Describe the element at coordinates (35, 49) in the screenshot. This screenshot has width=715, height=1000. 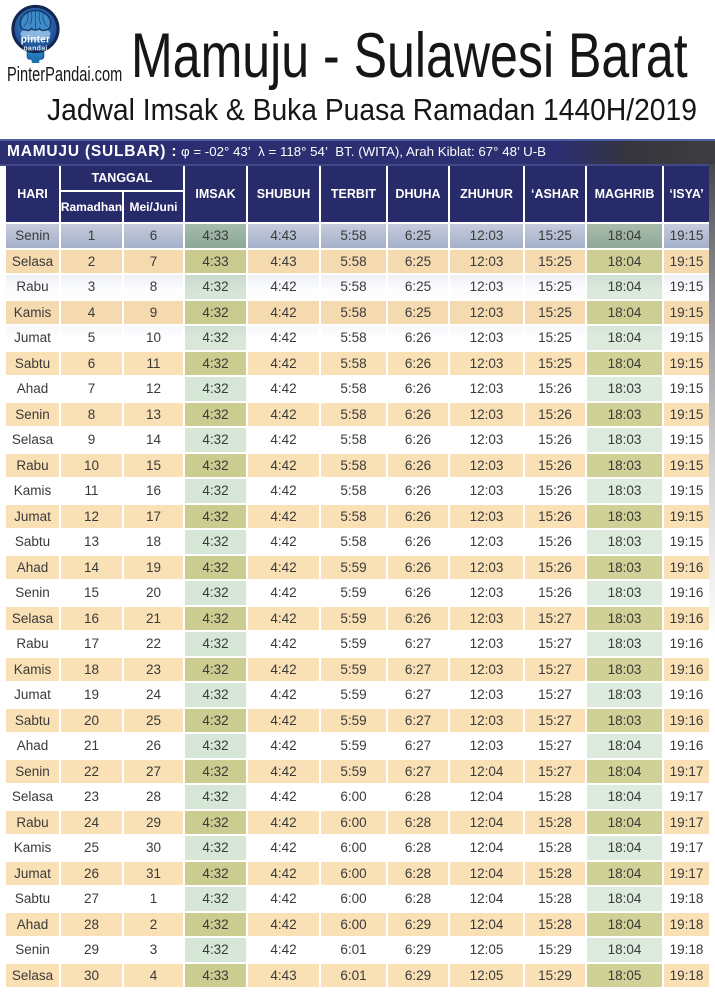
I see `svg-text: pandai` at that location.